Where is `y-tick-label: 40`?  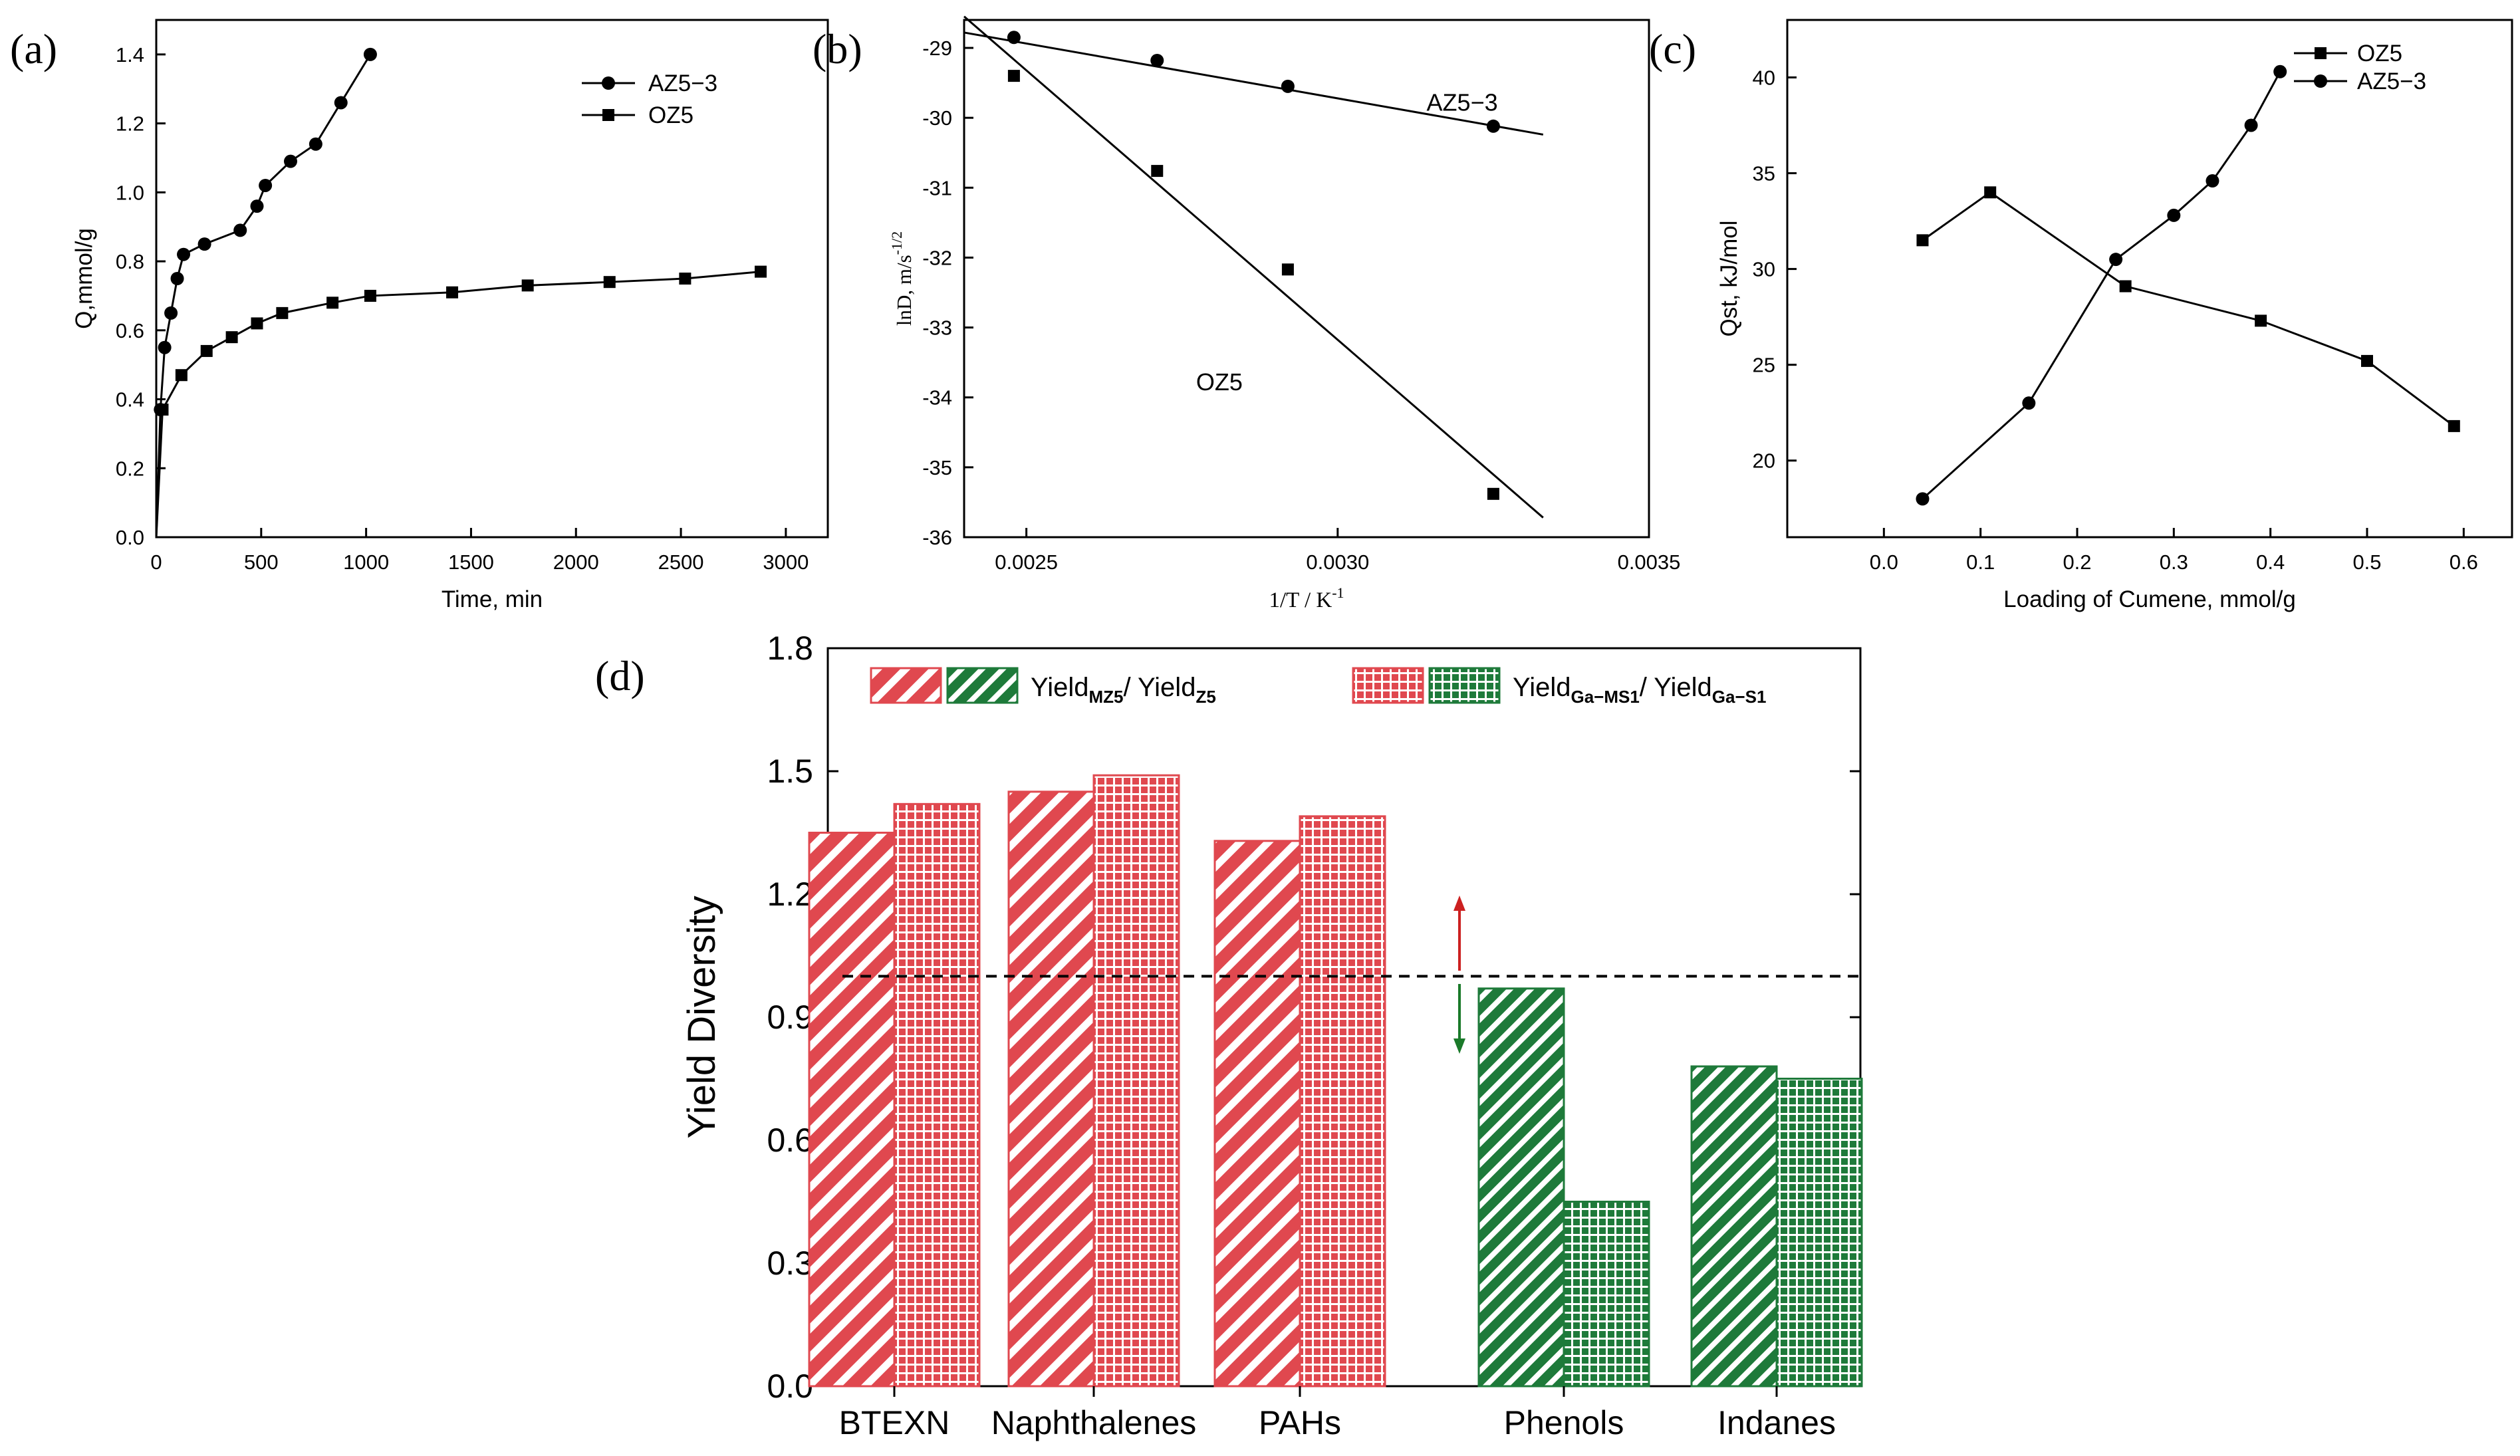
y-tick-label: 40 is located at coordinates (1764, 77).